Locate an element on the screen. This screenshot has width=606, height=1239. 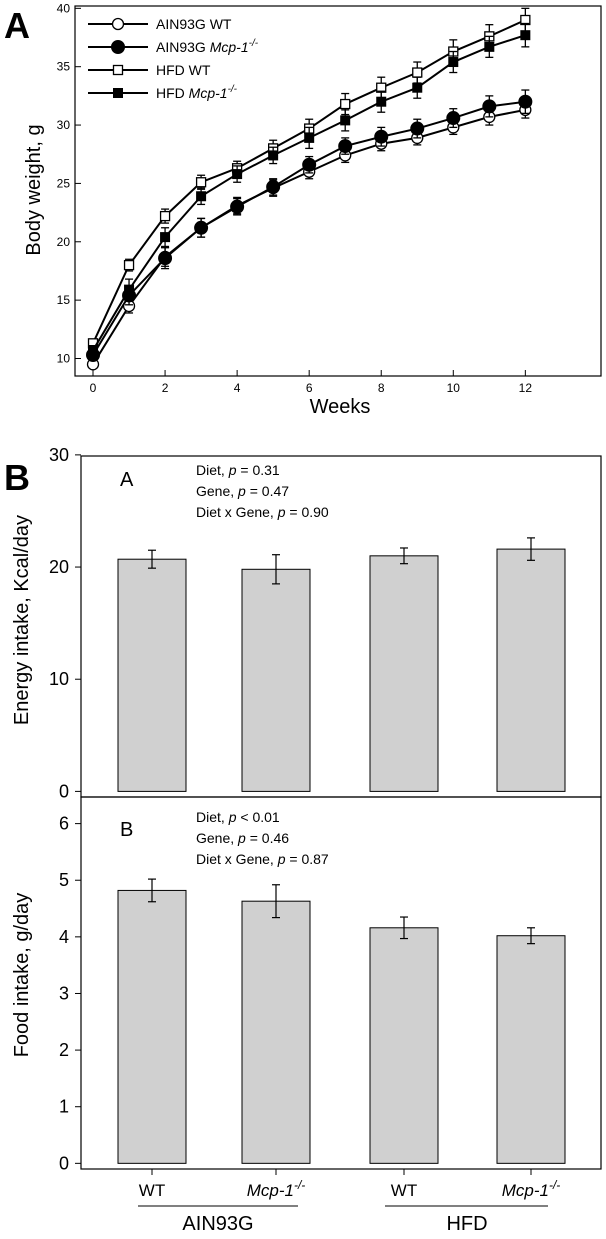
food-y-axis-title: Food intake, g/day is located at coordinates (22, 975).